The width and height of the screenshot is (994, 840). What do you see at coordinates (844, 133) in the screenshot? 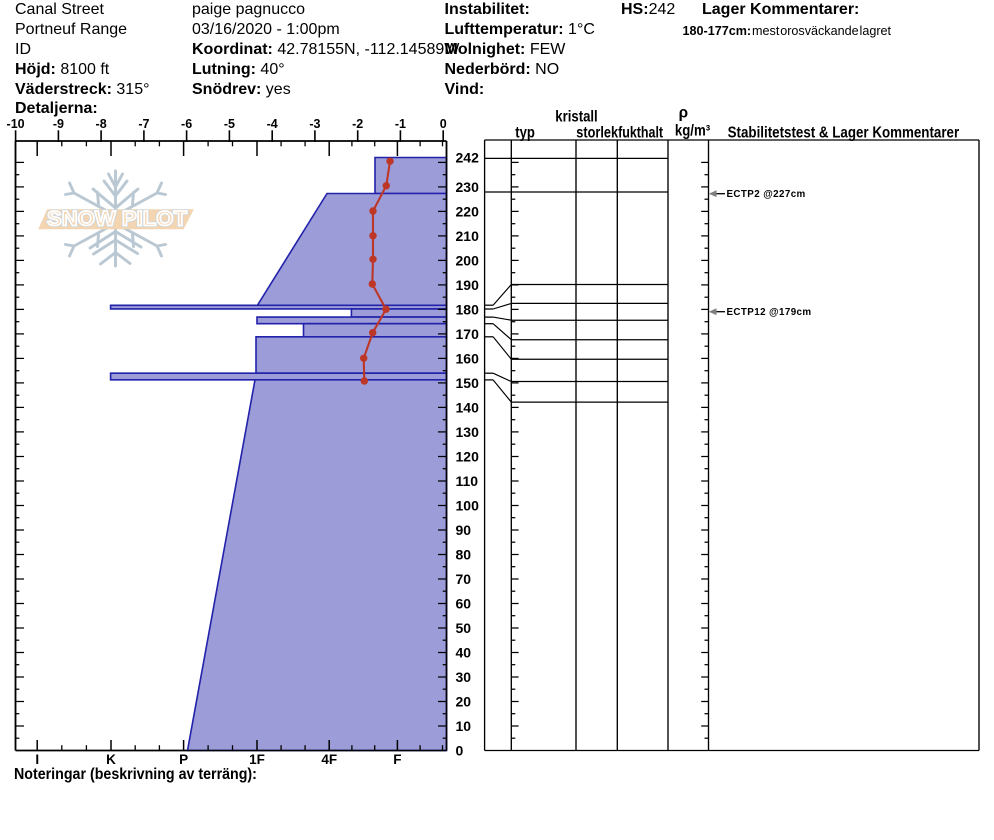
I see `svg-text:Stabilitetstest & Lager Kommen: Stabilitetstest & Lager Kommentarer` at bounding box center [844, 133].